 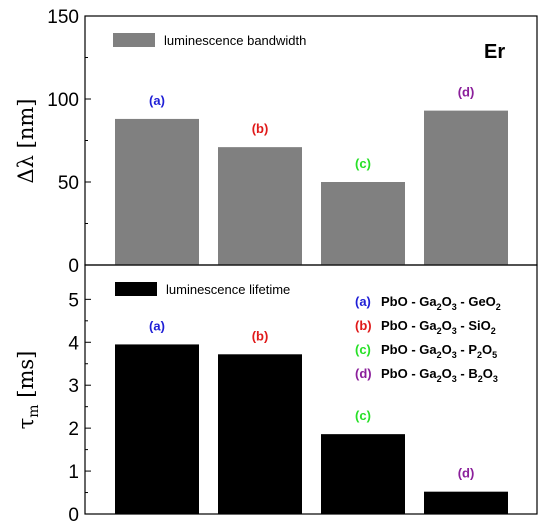 What do you see at coordinates (260, 206) in the screenshot?
I see `top-bar-b` at bounding box center [260, 206].